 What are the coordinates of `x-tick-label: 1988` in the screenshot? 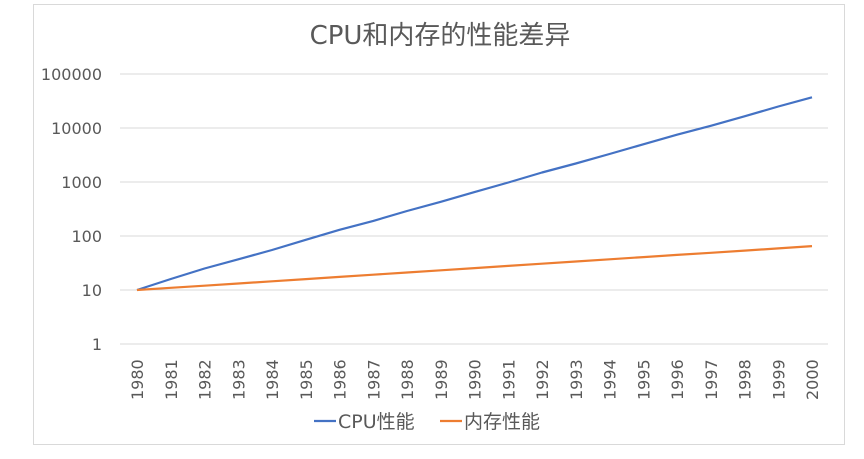 It's located at (407, 379).